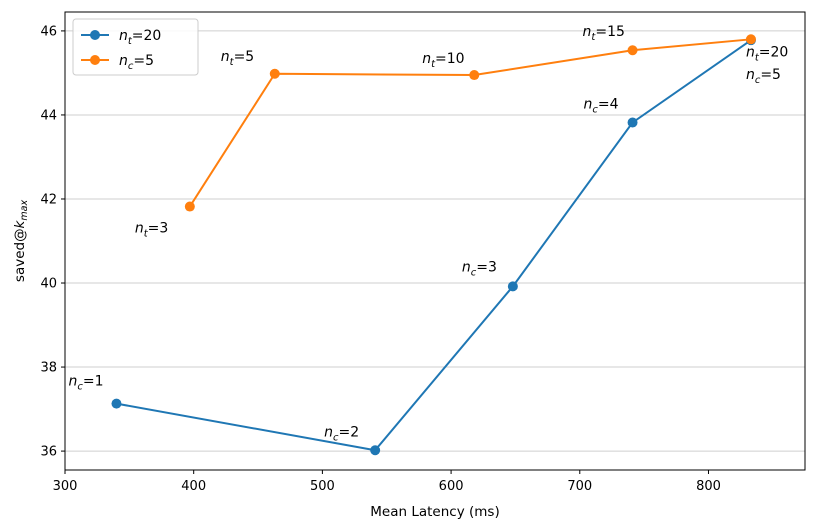 This screenshot has height=532, width=817. What do you see at coordinates (757, 57) in the screenshot?
I see `series-1-point-4-label-sub: t` at bounding box center [757, 57].